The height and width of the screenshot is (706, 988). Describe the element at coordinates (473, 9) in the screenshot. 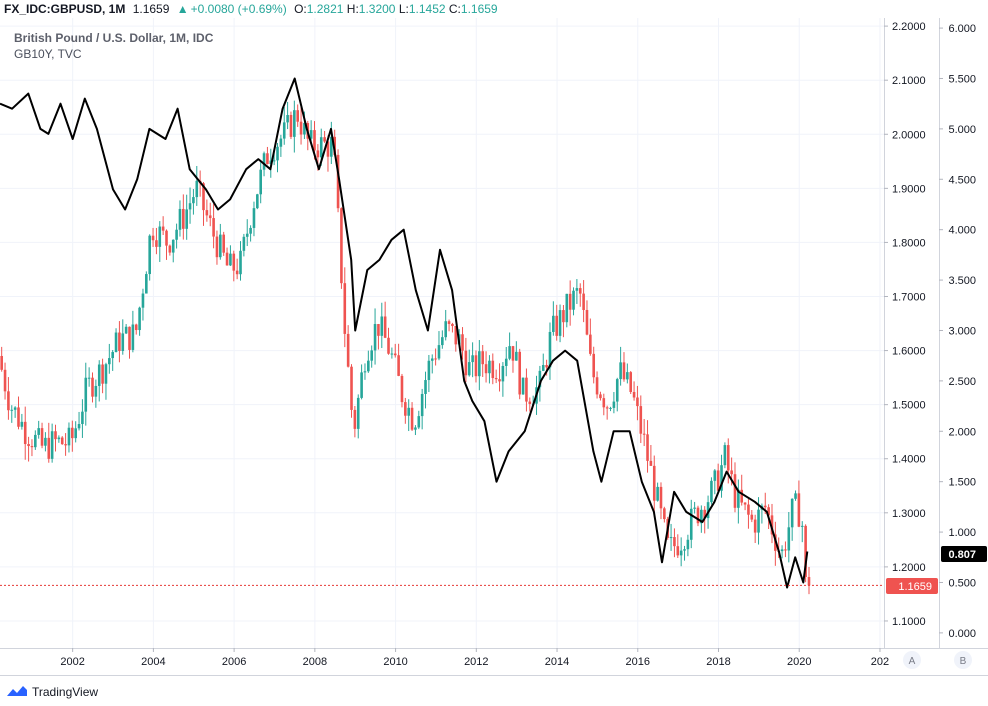

I see `close-label: C:1.1659` at that location.